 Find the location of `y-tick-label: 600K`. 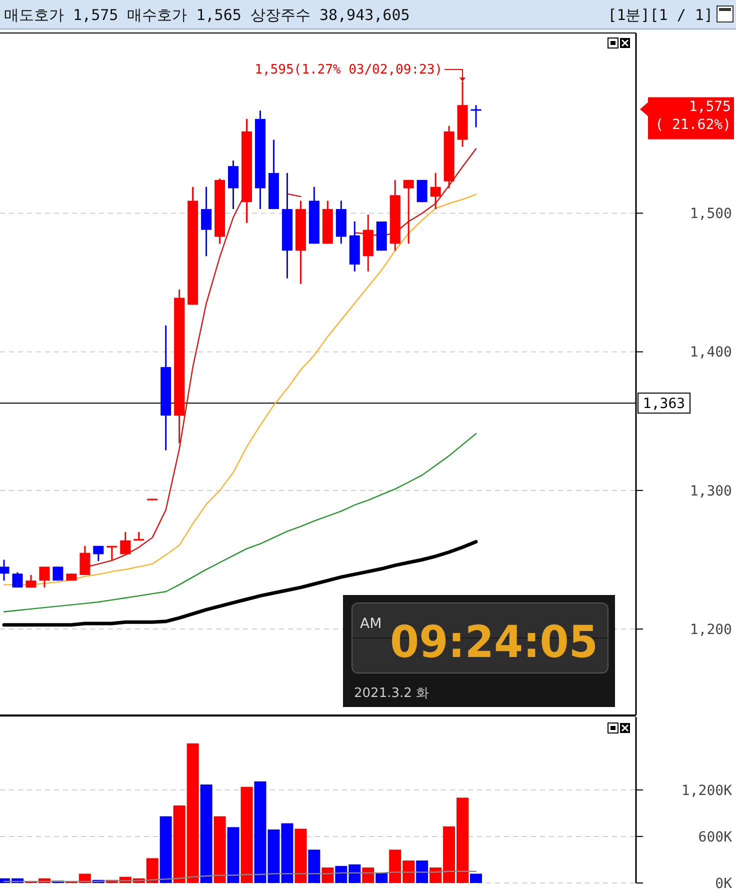

y-tick-label: 600K is located at coordinates (715, 837).